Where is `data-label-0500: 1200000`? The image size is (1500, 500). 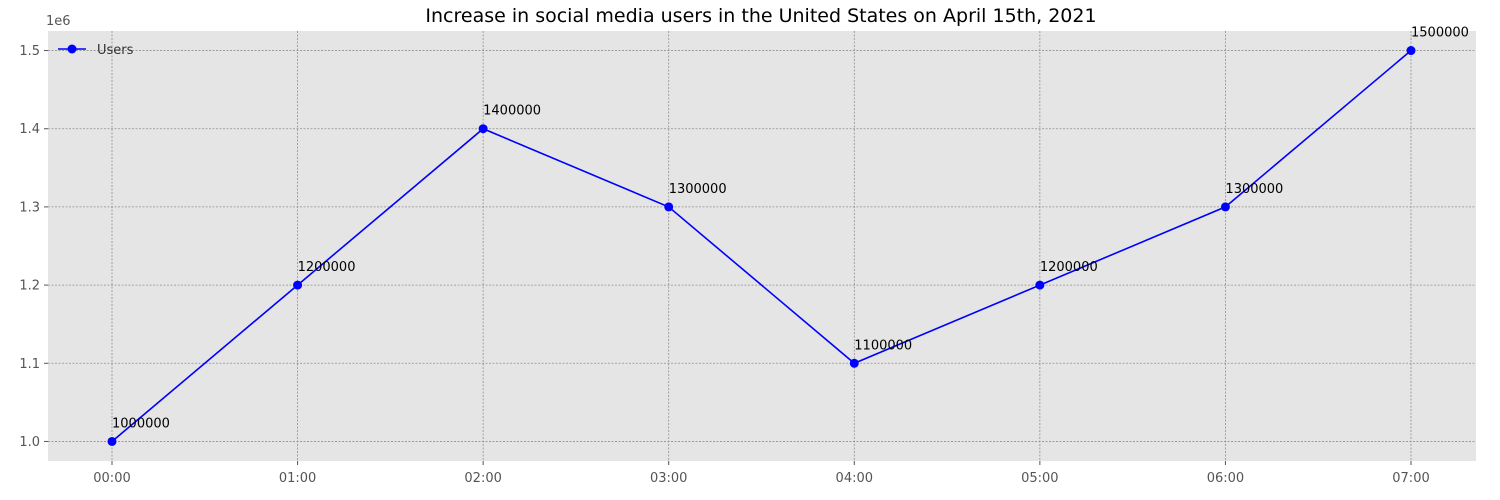
data-label-0500: 1200000 is located at coordinates (1069, 267).